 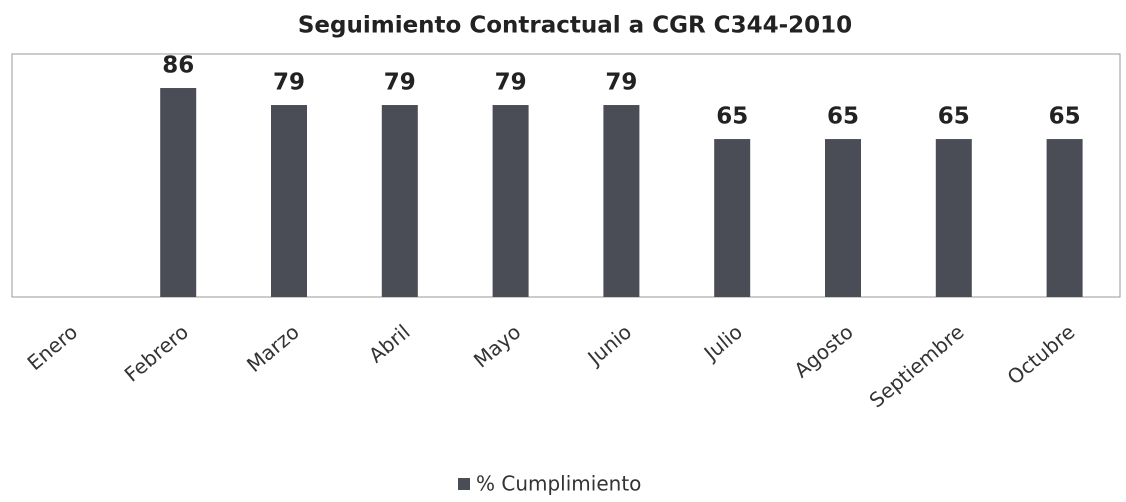 I want to click on x-tick-label: Febrero, so click(x=156, y=353).